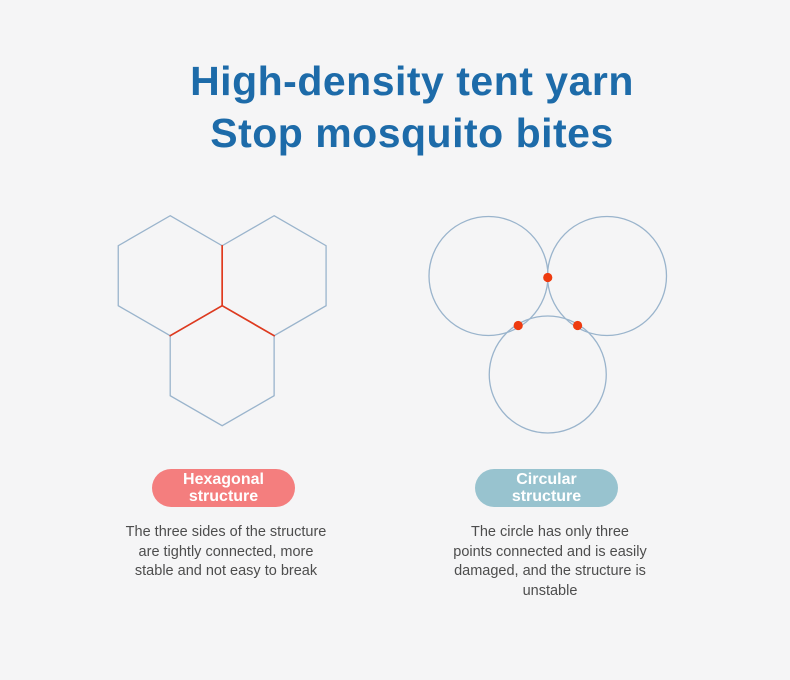  What do you see at coordinates (488, 276) in the screenshot?
I see `circle-top-left` at bounding box center [488, 276].